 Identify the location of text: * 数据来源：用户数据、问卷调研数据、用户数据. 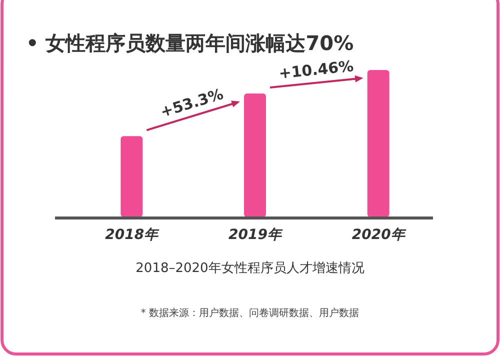
(250, 313).